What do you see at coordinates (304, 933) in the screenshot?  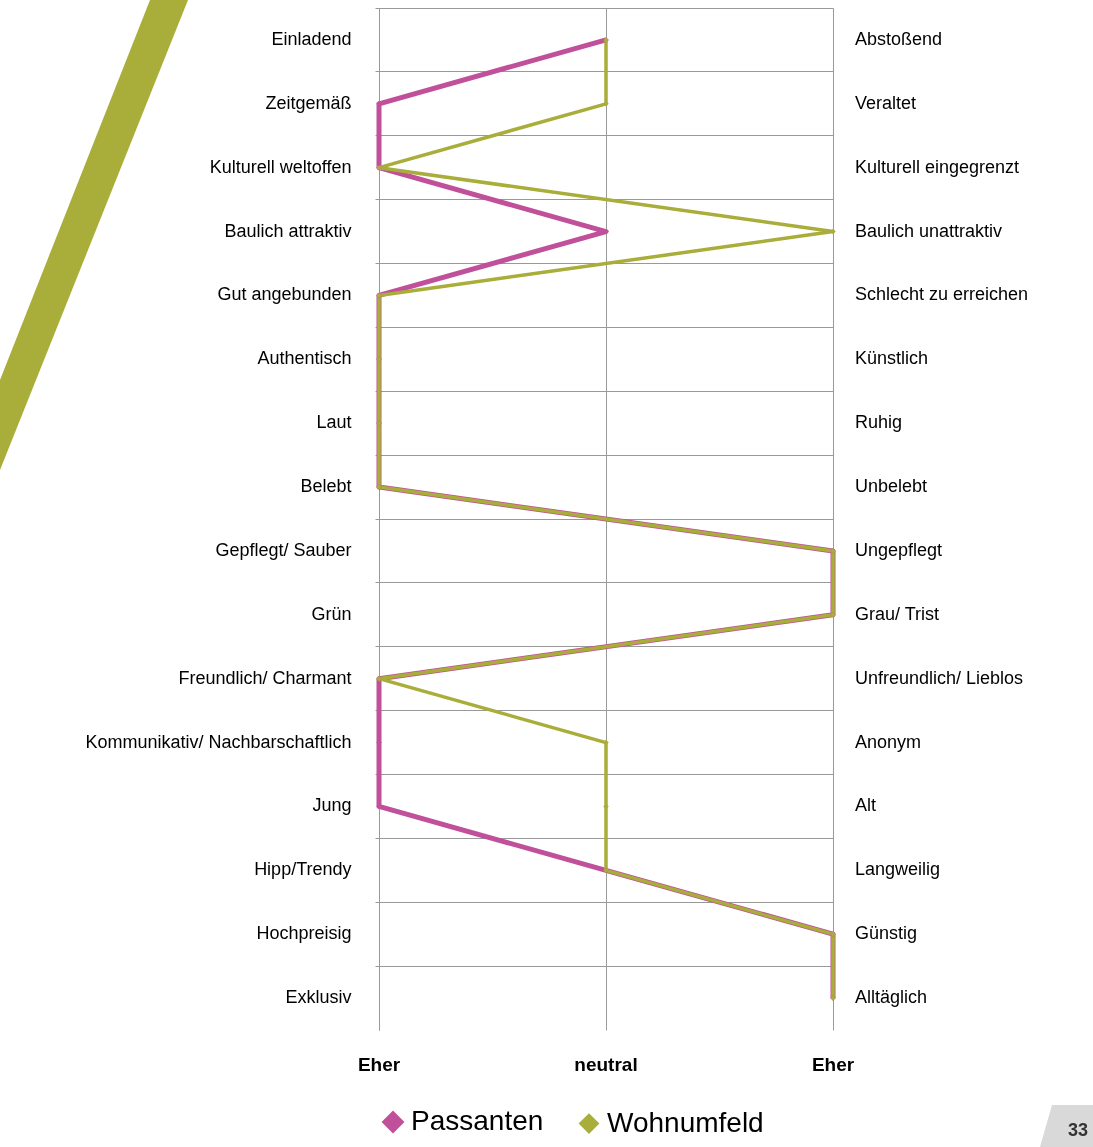 I see `y-tick-label: Hochpreisig` at bounding box center [304, 933].